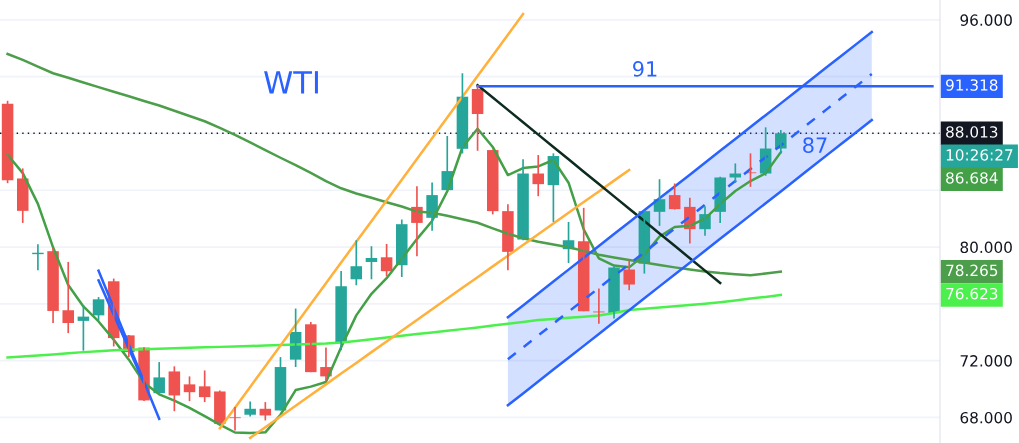 The image size is (1019, 443). I want to click on data-label: 91.318, so click(972, 85).